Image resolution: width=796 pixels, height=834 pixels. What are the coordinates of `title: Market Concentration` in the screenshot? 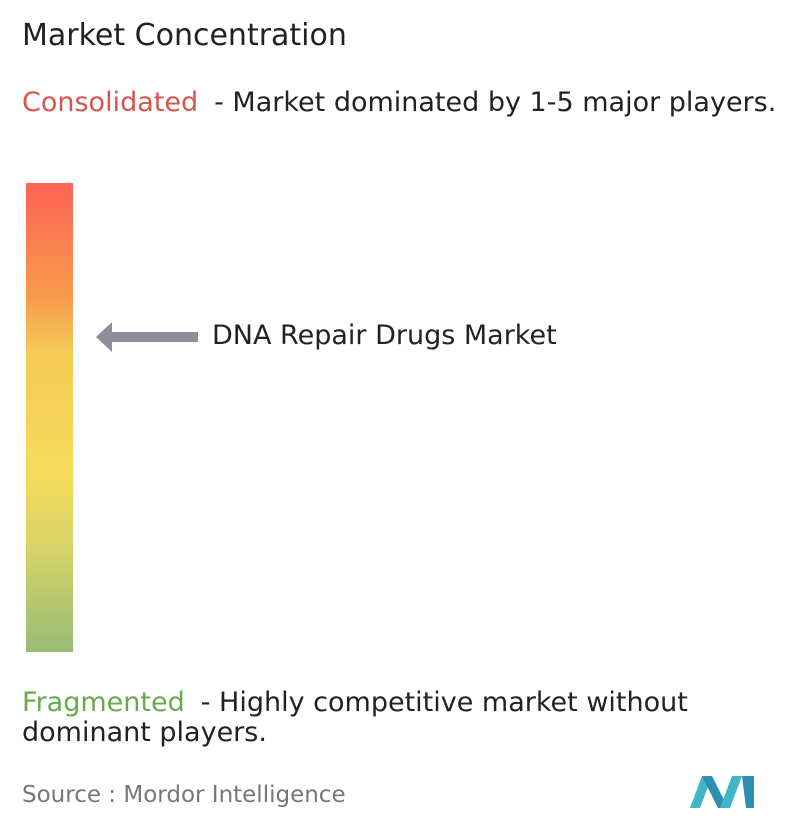 It's located at (184, 35).